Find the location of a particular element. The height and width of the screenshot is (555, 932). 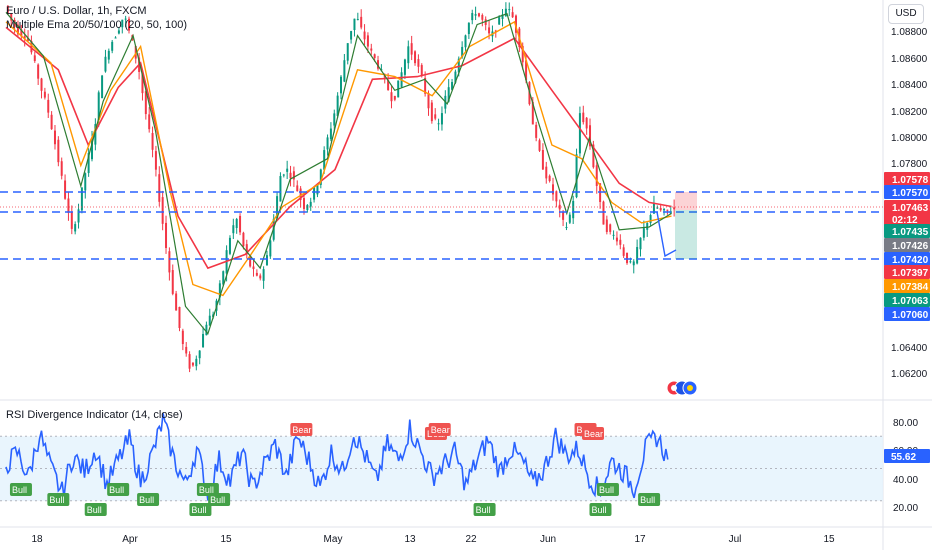

price-tick-label: 1.07800 is located at coordinates (909, 164).